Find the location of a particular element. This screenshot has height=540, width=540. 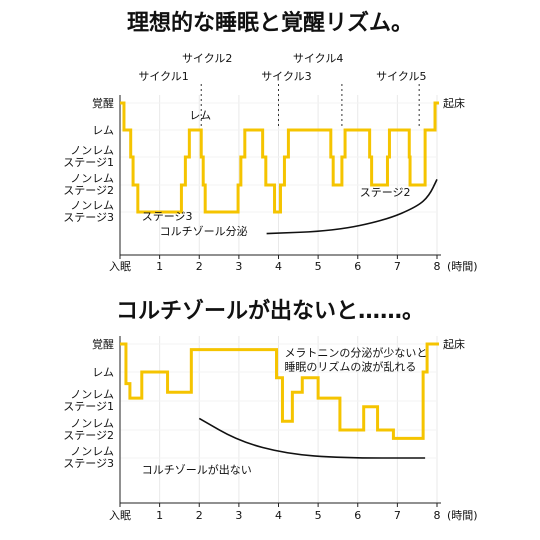

cycle-label: サイクル1 is located at coordinates (163, 76).